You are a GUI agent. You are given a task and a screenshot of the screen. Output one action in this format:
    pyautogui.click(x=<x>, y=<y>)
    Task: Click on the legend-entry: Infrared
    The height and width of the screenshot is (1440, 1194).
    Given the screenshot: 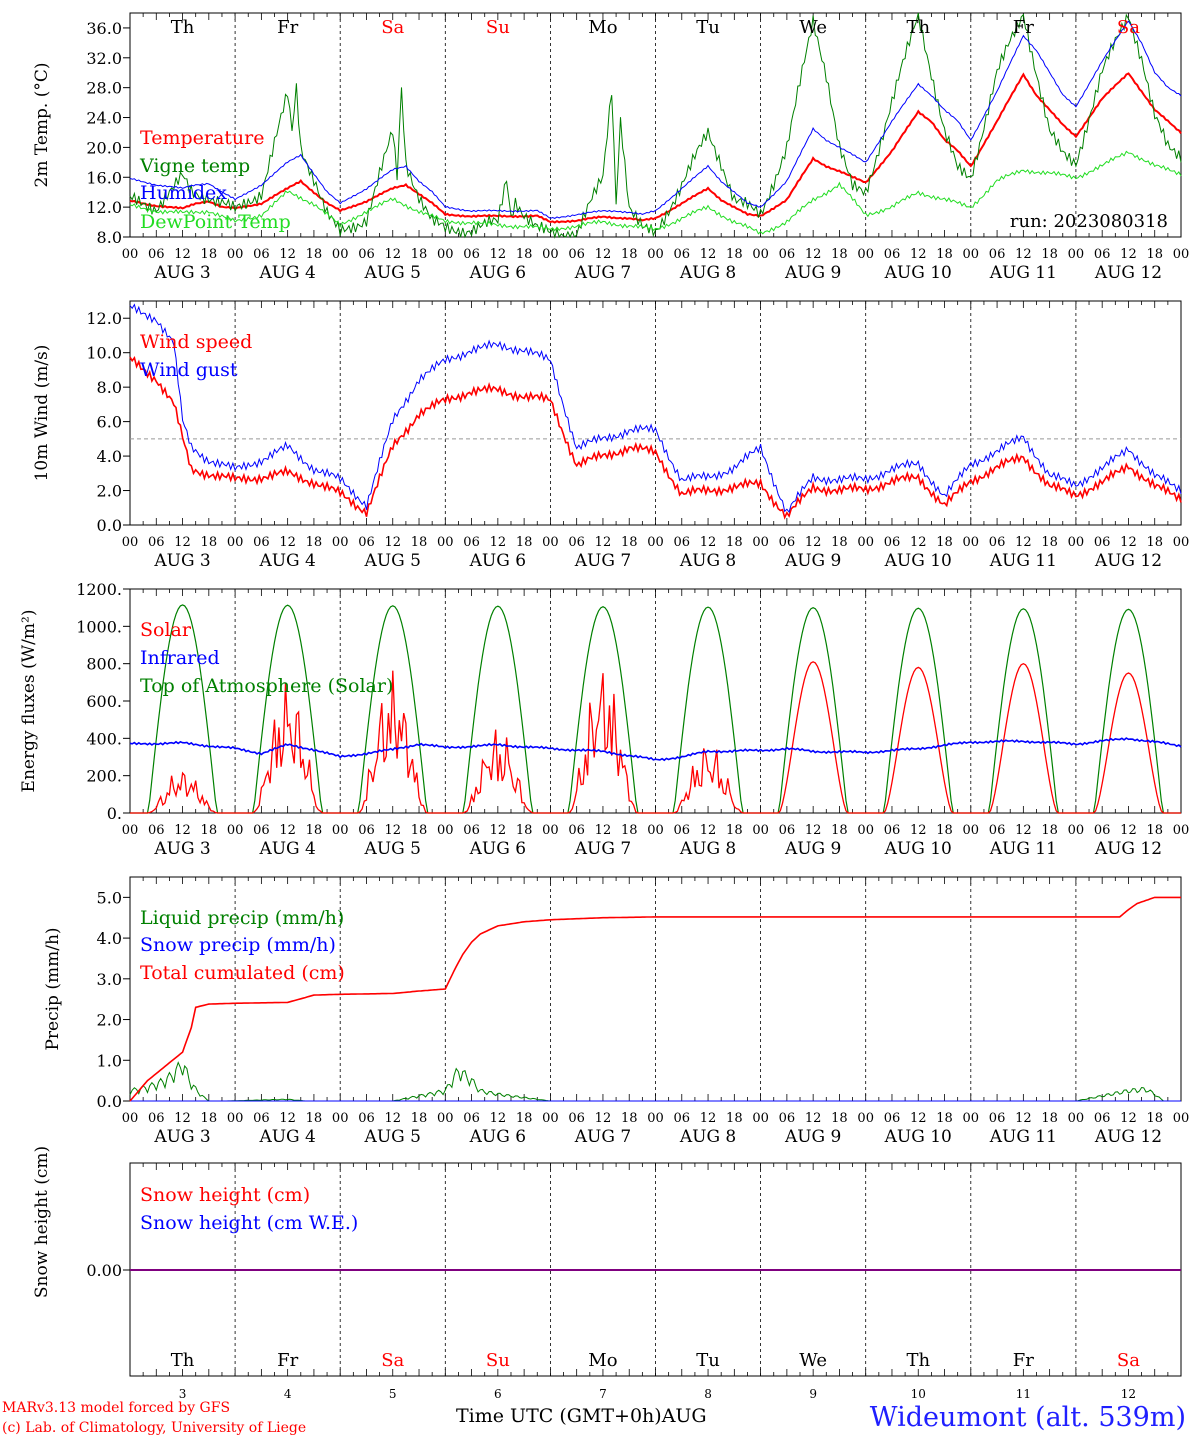 What is the action you would take?
    pyautogui.click(x=180, y=658)
    